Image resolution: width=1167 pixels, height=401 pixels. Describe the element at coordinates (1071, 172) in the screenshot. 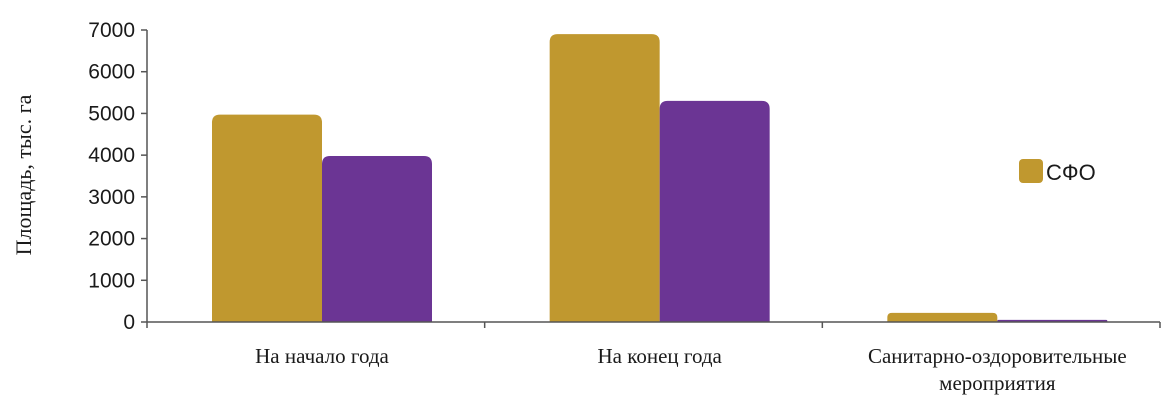

I see `legend-label: СФО` at that location.